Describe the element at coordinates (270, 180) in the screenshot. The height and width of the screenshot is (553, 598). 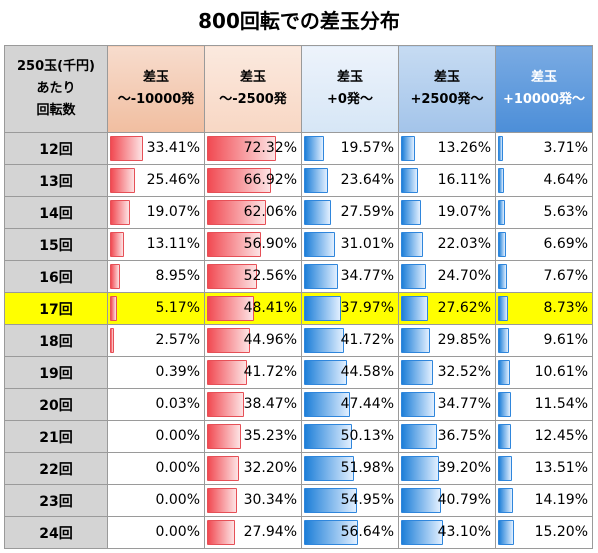
I see `percentage-value: 66.92%` at that location.